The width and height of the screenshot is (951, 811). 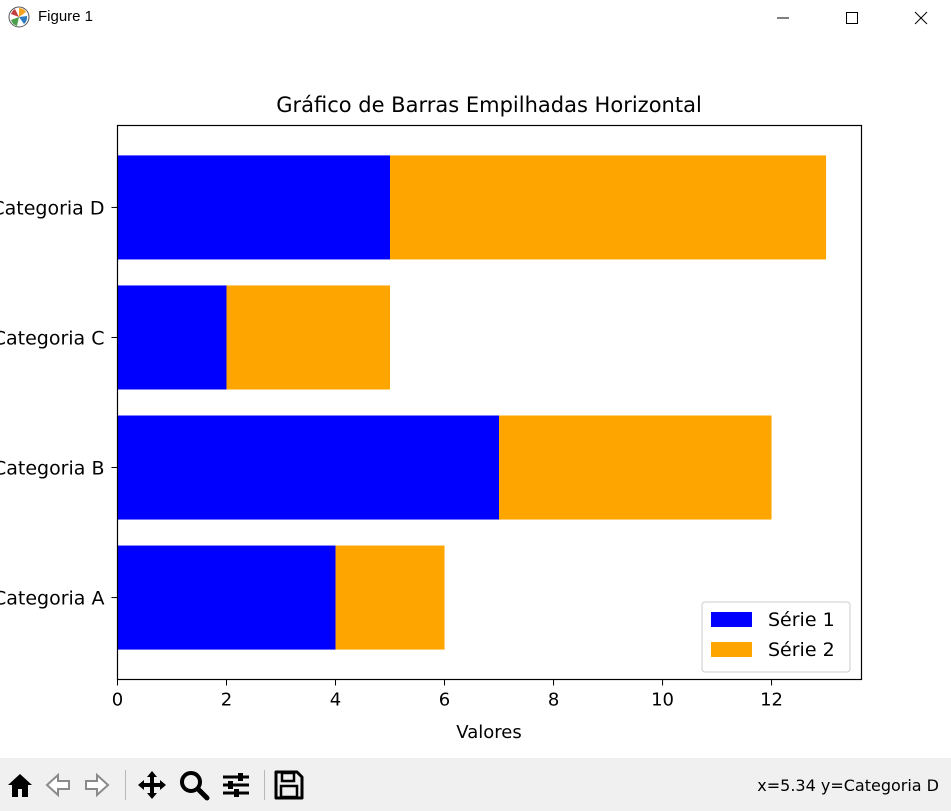 What do you see at coordinates (335, 700) in the screenshot?
I see `x-tick-label: 4` at bounding box center [335, 700].